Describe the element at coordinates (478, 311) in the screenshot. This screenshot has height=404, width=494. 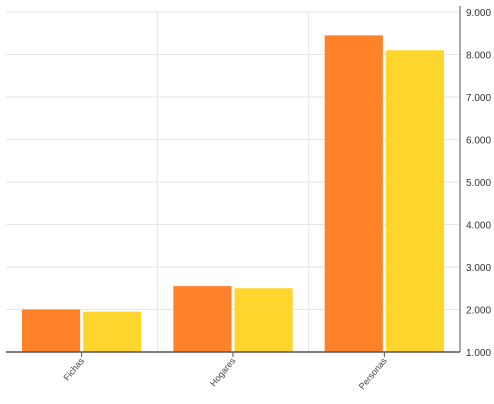
I see `y-tick-label: 2.000` at that location.